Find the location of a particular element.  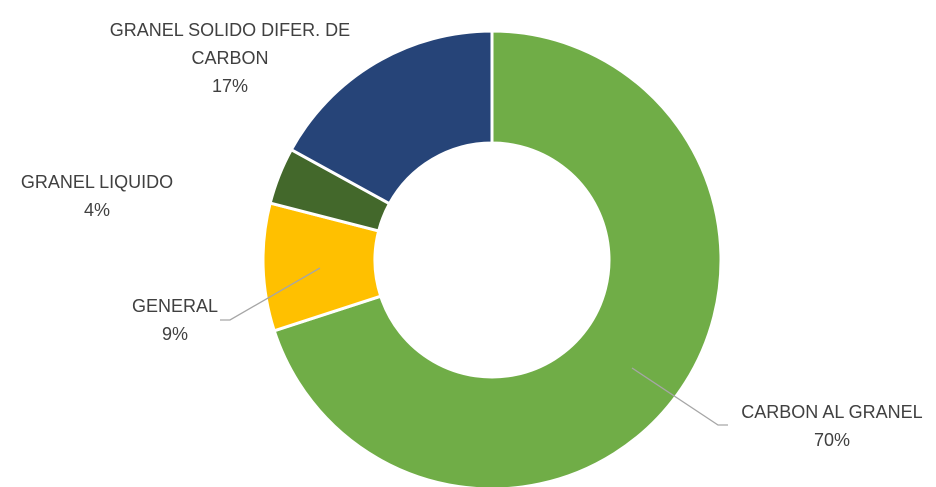

percent-label: 4% is located at coordinates (96, 210).